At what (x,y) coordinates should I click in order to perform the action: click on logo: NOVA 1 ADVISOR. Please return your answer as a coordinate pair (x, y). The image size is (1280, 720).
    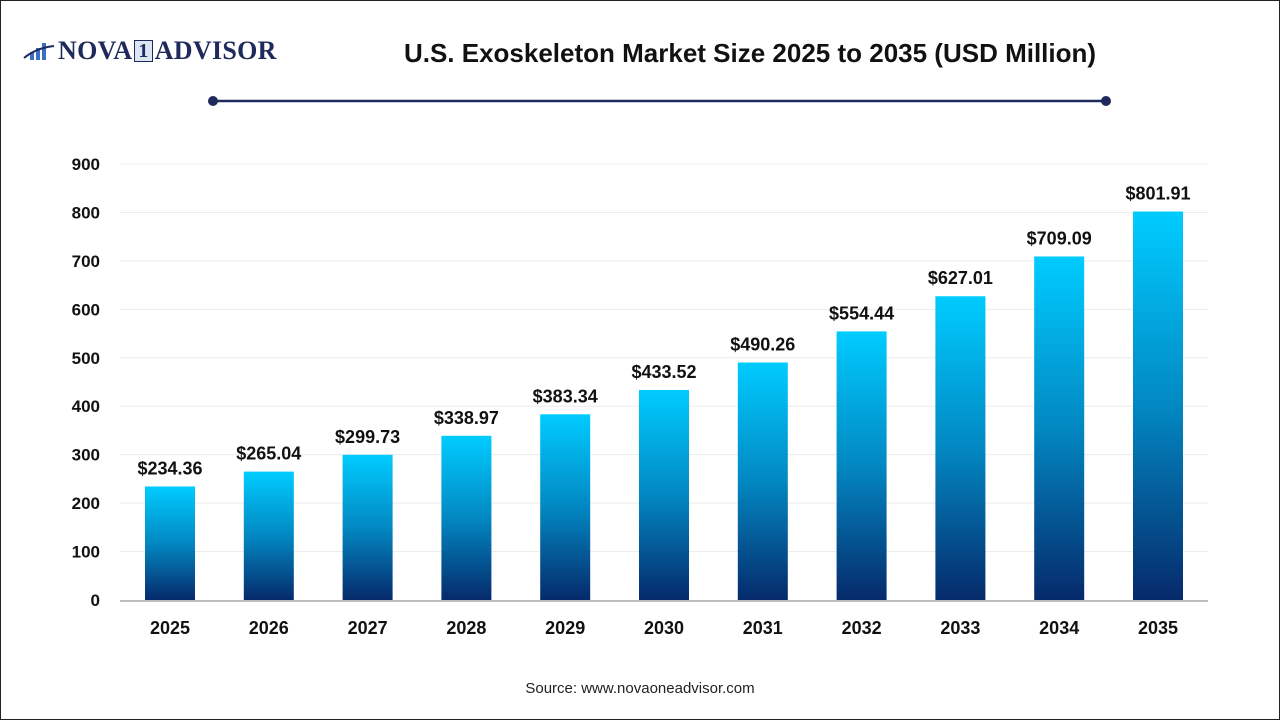
    Looking at the image, I should click on (149, 51).